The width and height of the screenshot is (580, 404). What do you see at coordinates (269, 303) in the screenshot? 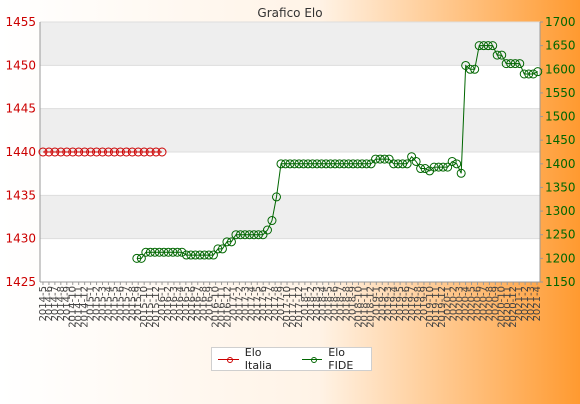
I see `x-tick-label: 2017-7` at bounding box center [269, 303].